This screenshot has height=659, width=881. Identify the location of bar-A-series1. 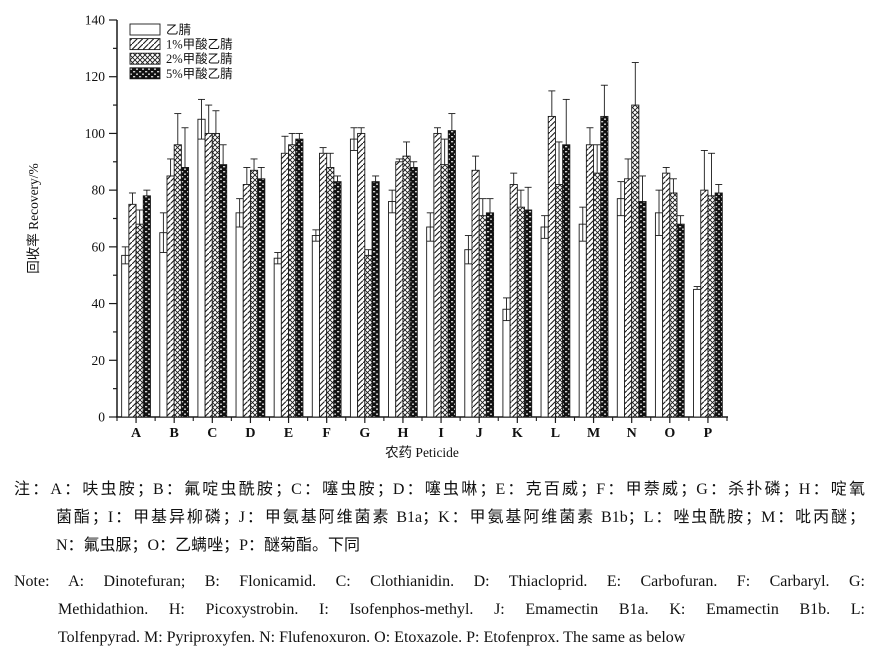
(132, 310).